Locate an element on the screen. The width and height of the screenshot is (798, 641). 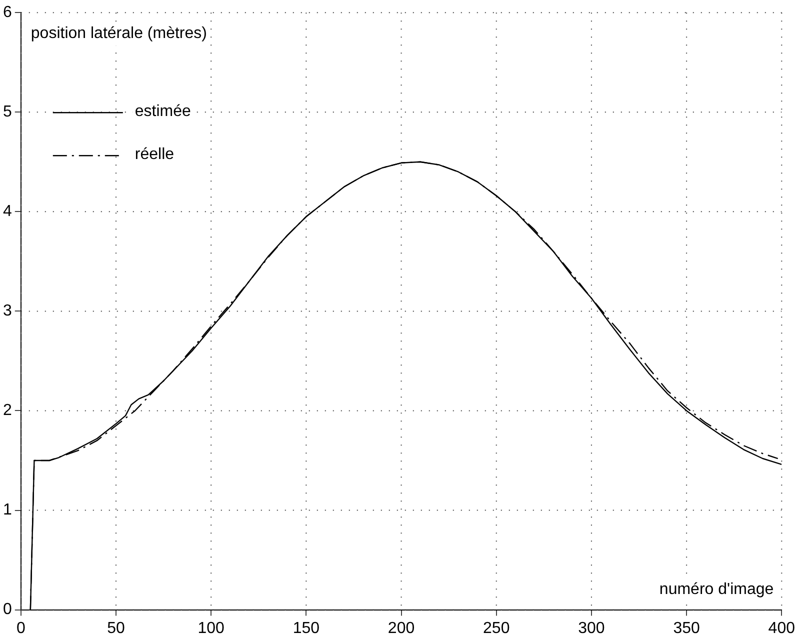
x-tick-label: 150 is located at coordinates (306, 628).